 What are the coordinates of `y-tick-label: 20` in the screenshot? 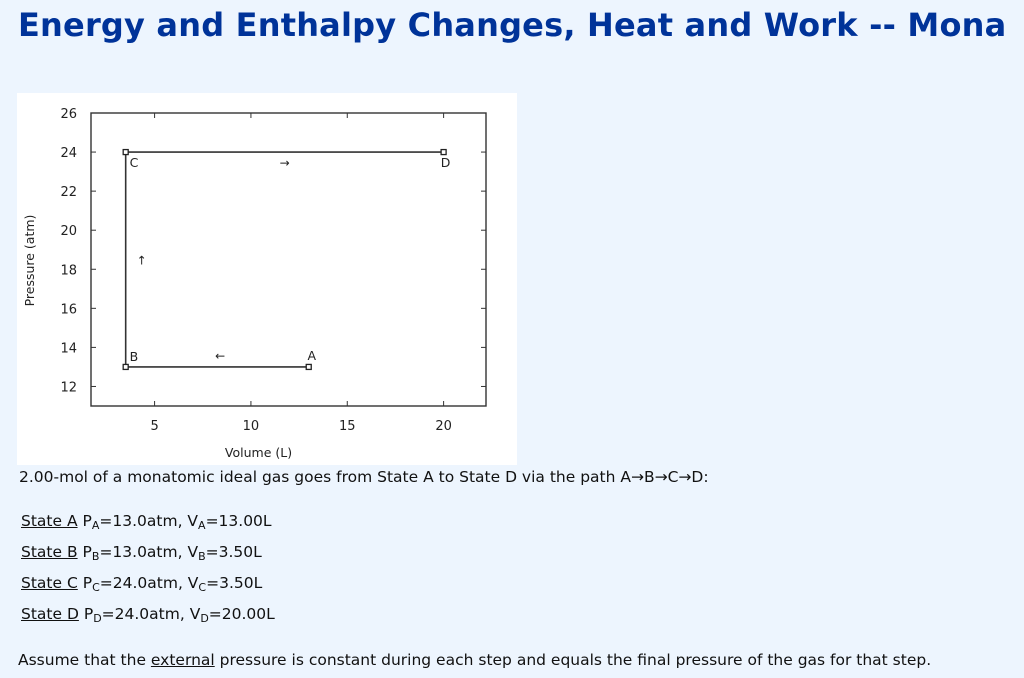 It's located at (68, 231).